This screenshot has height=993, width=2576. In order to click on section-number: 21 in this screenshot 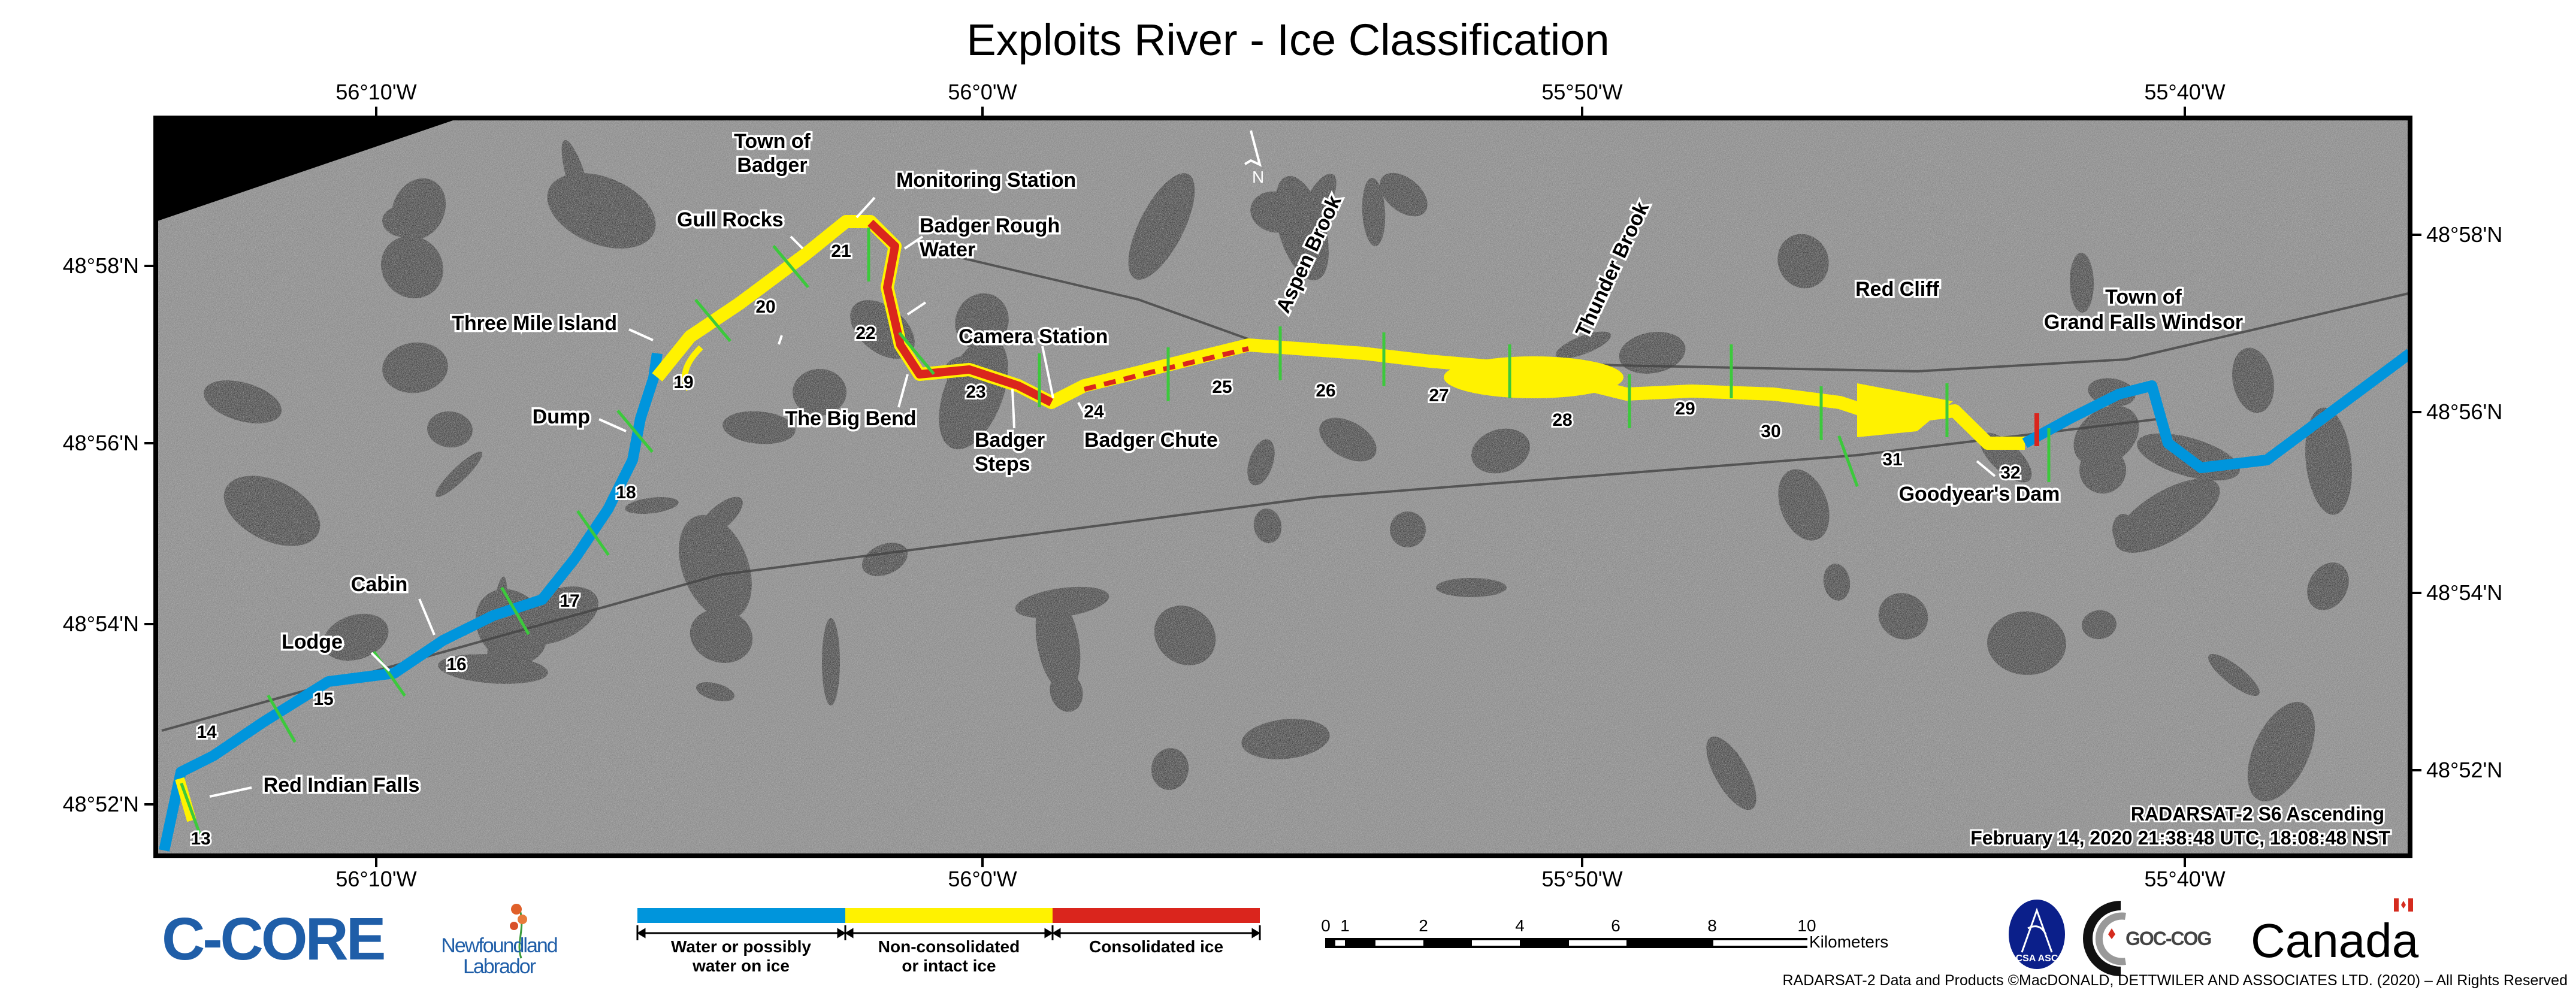, I will do `click(841, 251)`.